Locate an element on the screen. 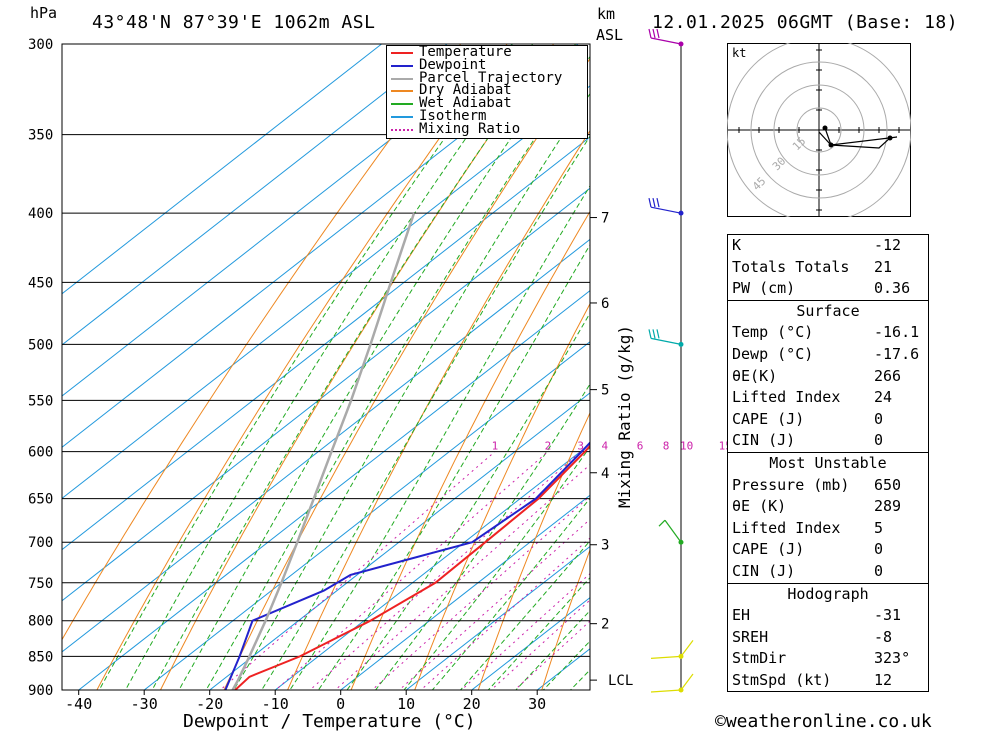 The height and width of the screenshot is (733, 1000). hodograph-index-label: SREH is located at coordinates (750, 636).